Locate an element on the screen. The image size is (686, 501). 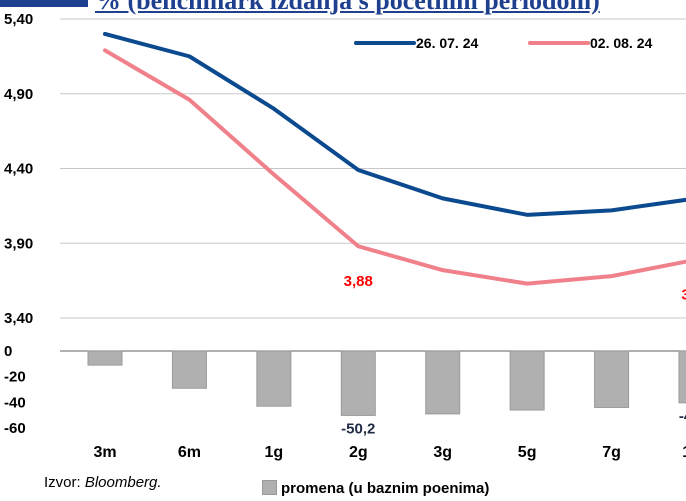
bar-chart-y-tick-labels: 0 -20 -40 -60 is located at coordinates (15, 390).